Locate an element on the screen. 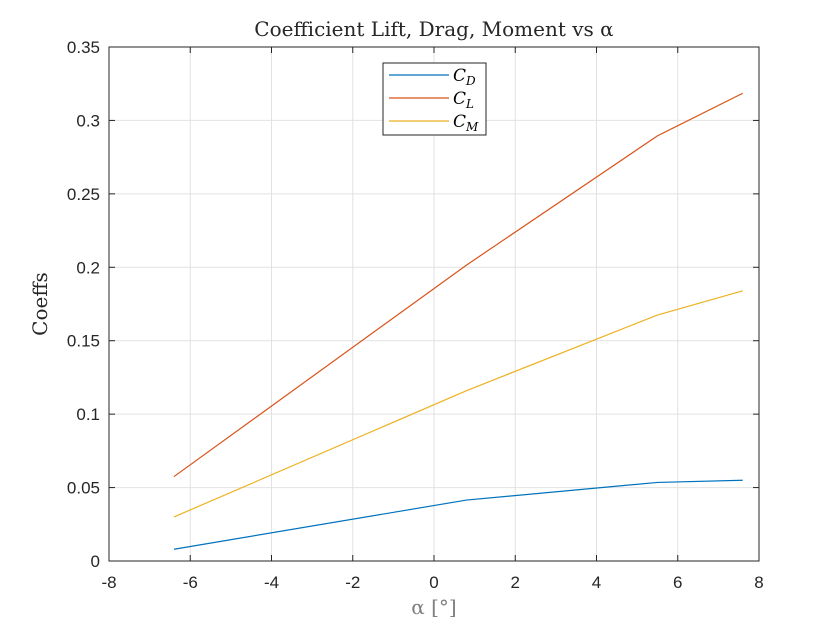  x-tick-label: 8 is located at coordinates (758, 582).